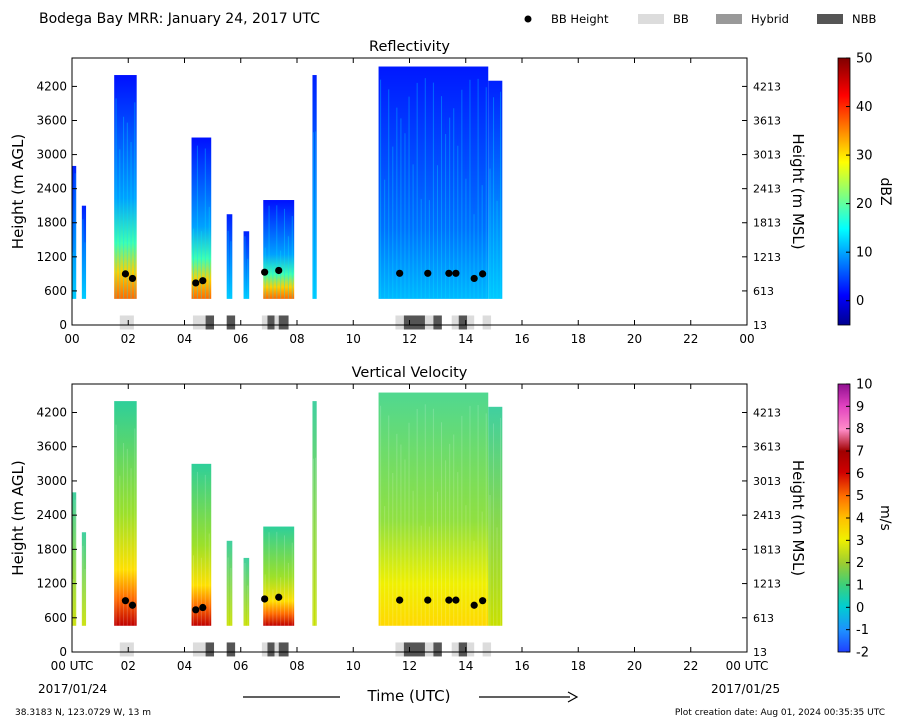 This screenshot has width=900, height=725. I want to click on colorbar-tick-label: 20, so click(864, 204).